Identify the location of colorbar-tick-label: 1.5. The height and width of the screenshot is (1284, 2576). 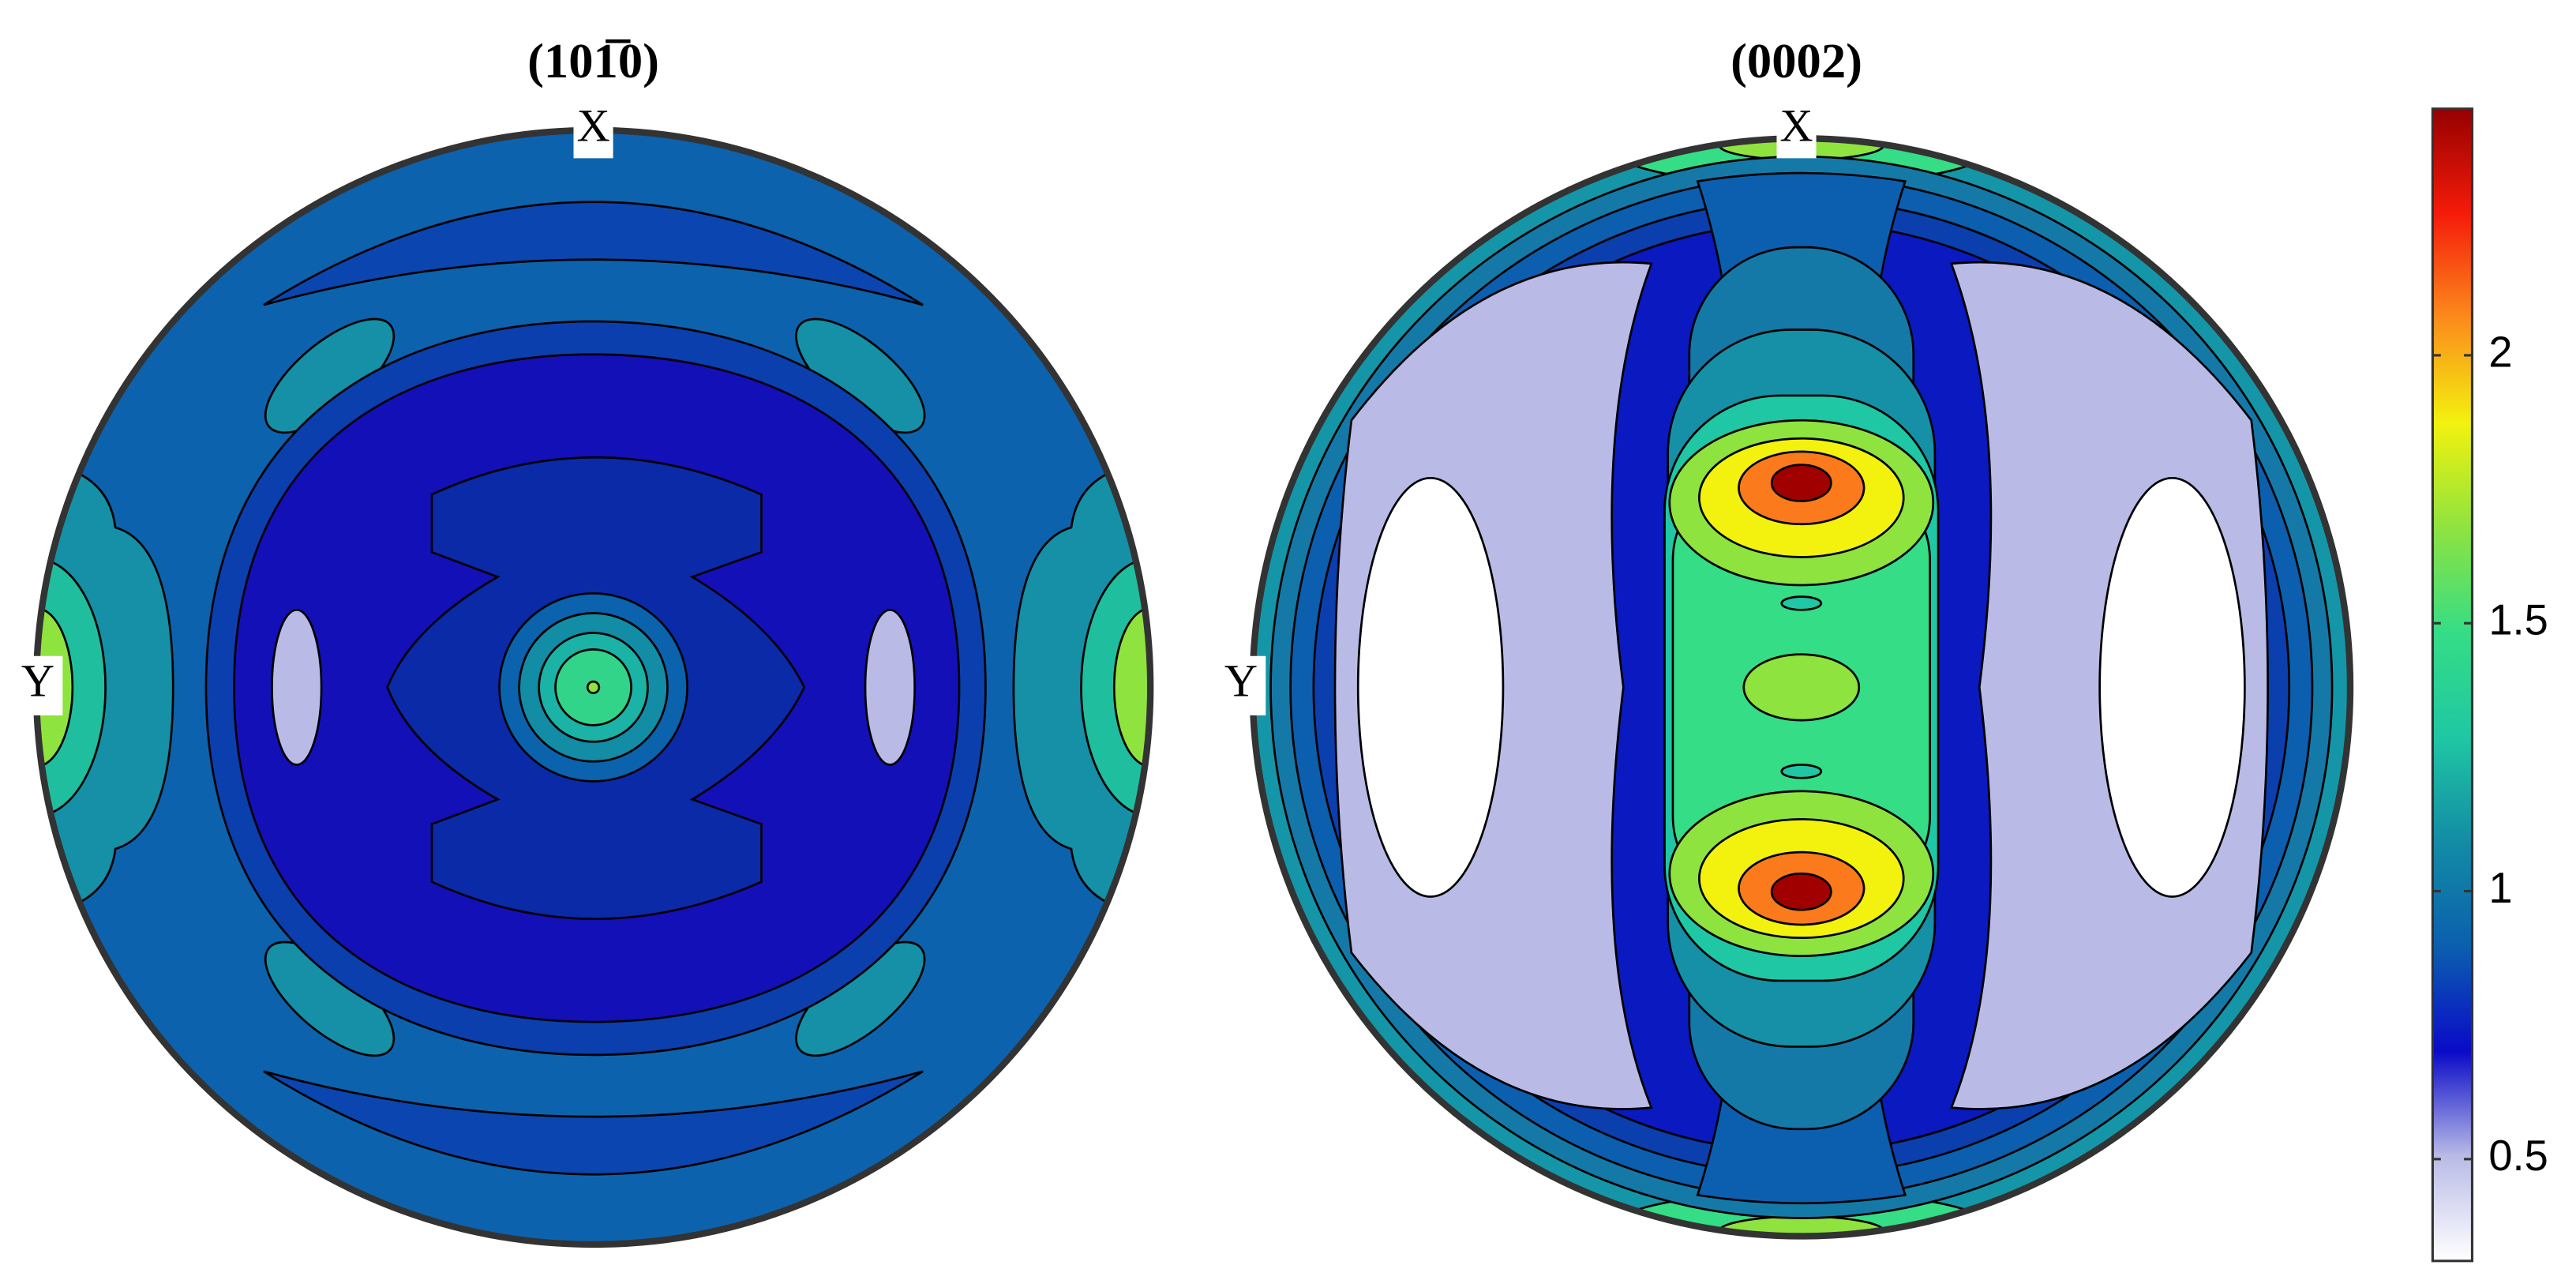
(2518, 620).